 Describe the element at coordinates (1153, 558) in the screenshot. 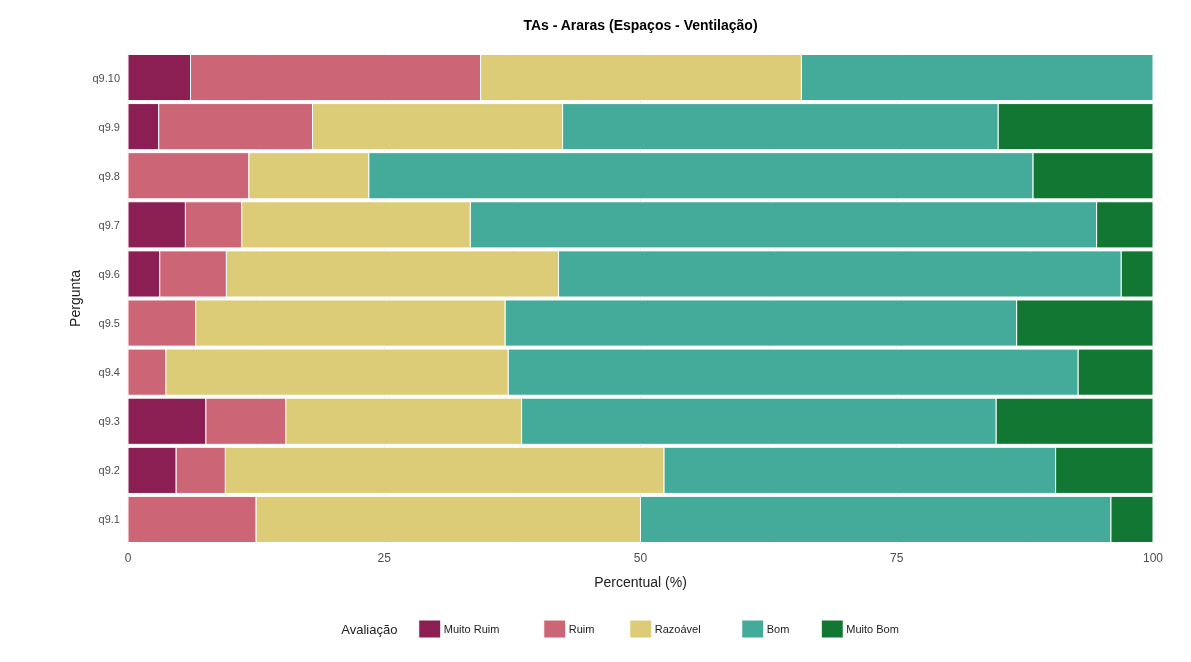

I see `x-tick-label: 100` at that location.